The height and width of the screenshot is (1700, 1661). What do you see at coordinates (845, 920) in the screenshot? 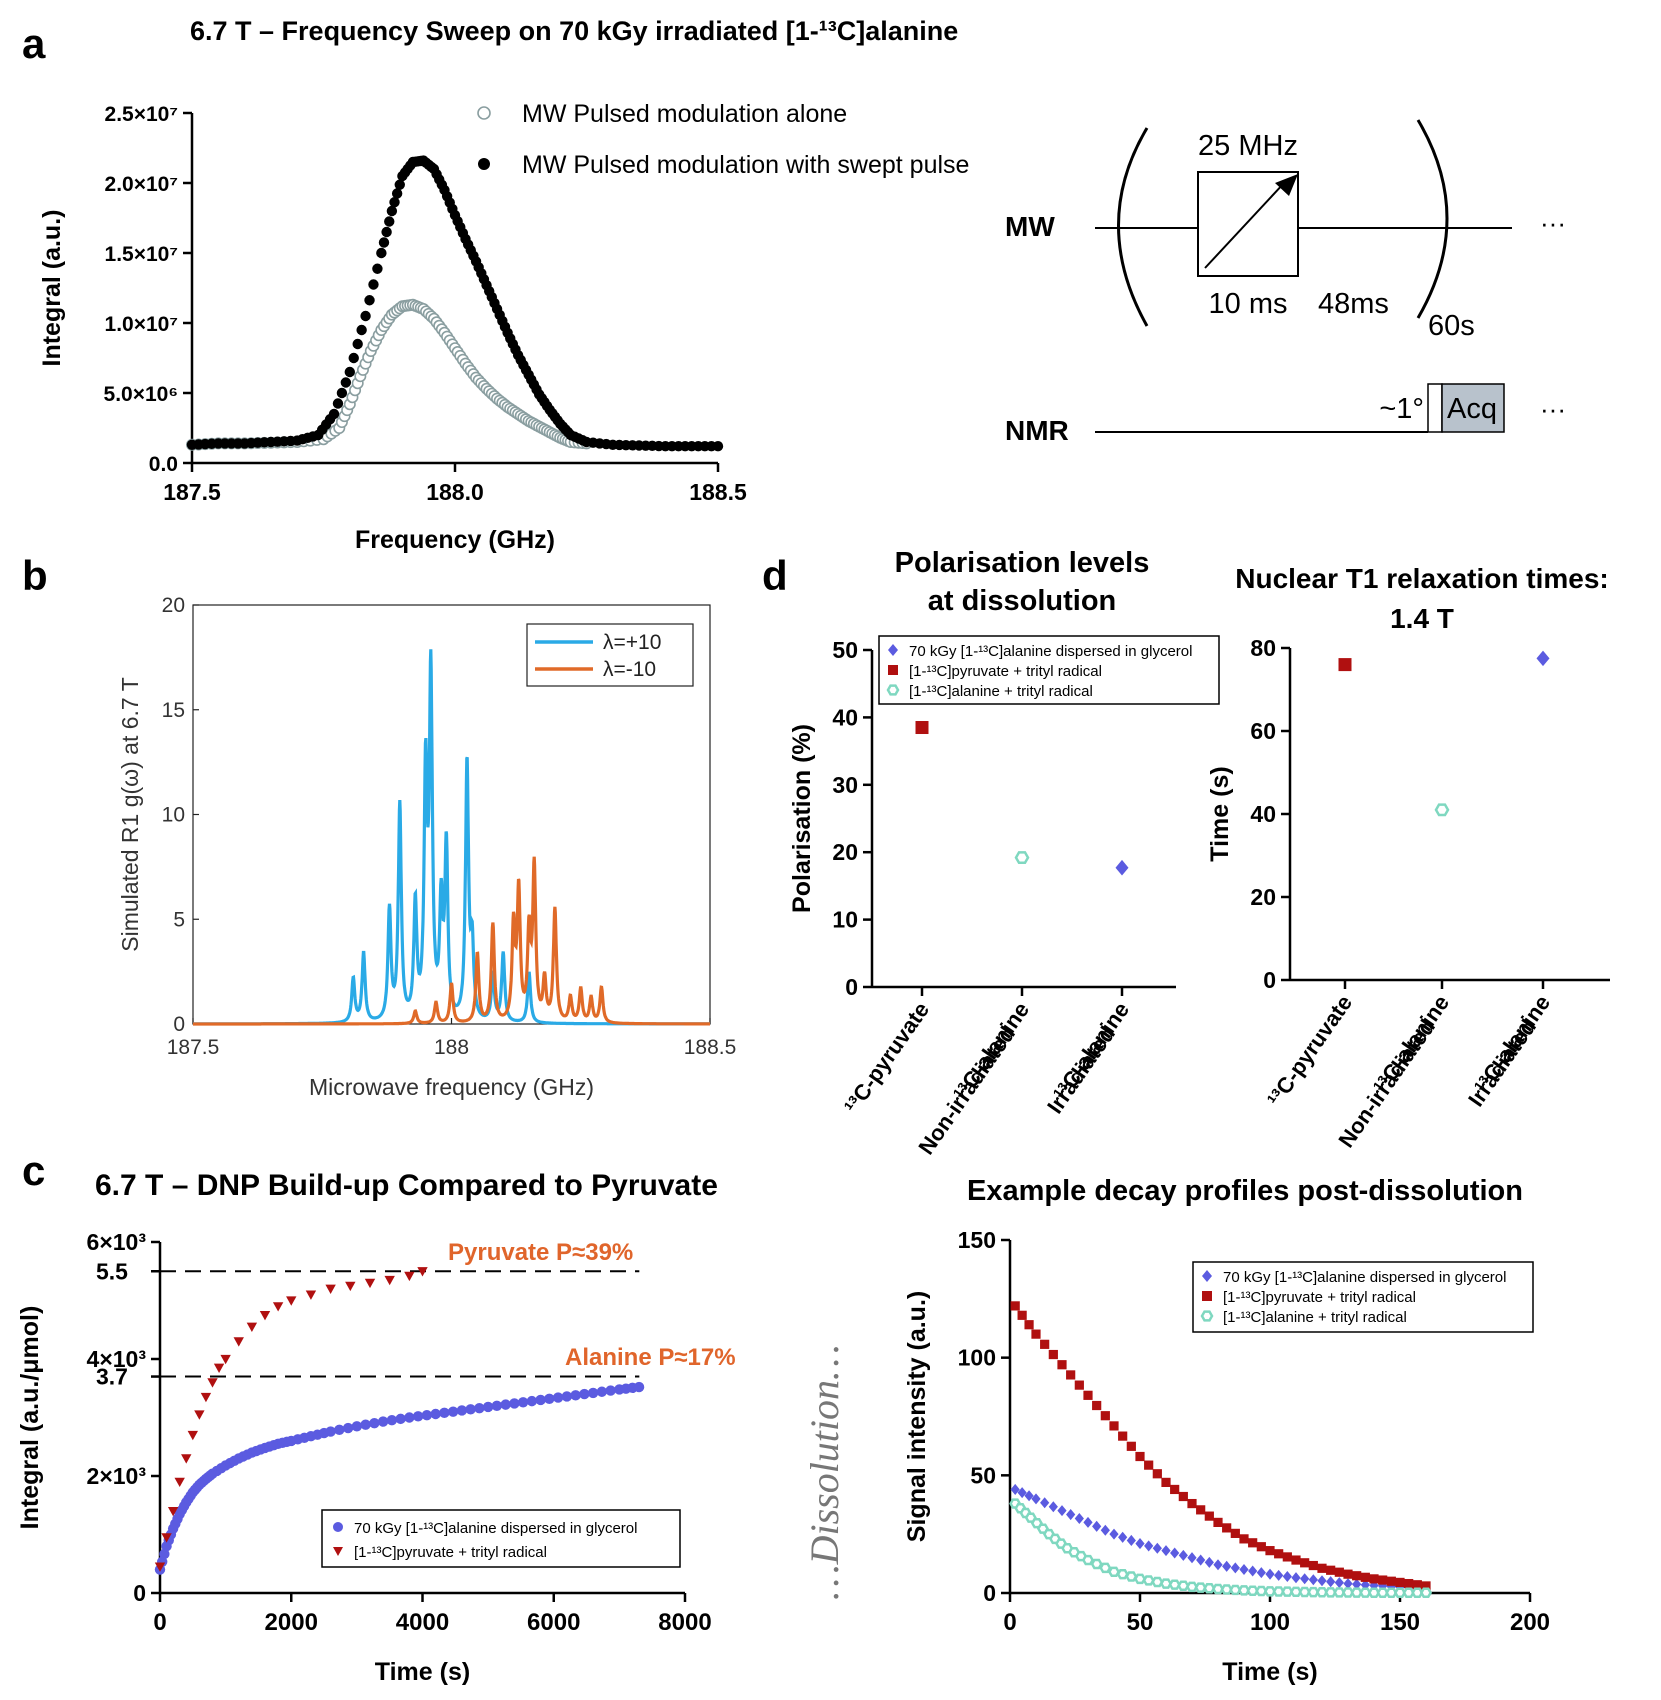
I see `chart-d1-y-tick-label: 10` at bounding box center [845, 920].